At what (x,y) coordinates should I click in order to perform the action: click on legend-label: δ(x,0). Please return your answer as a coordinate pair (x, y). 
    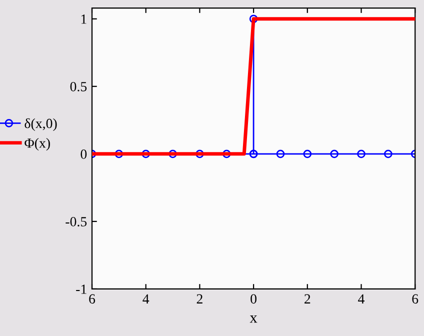
    Looking at the image, I should click on (40, 124).